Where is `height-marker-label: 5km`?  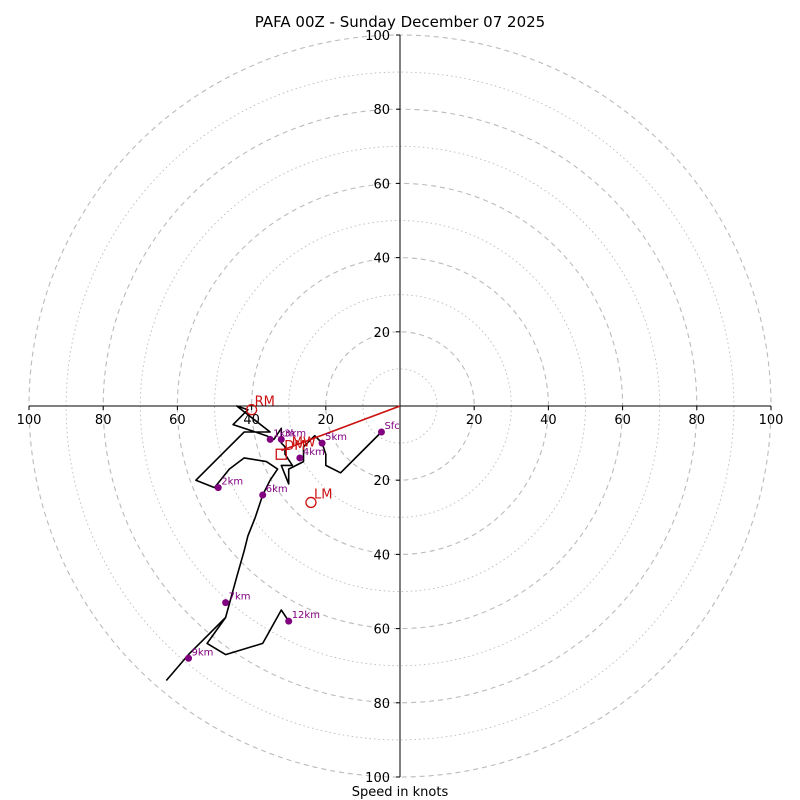 height-marker-label: 5km is located at coordinates (336, 437).